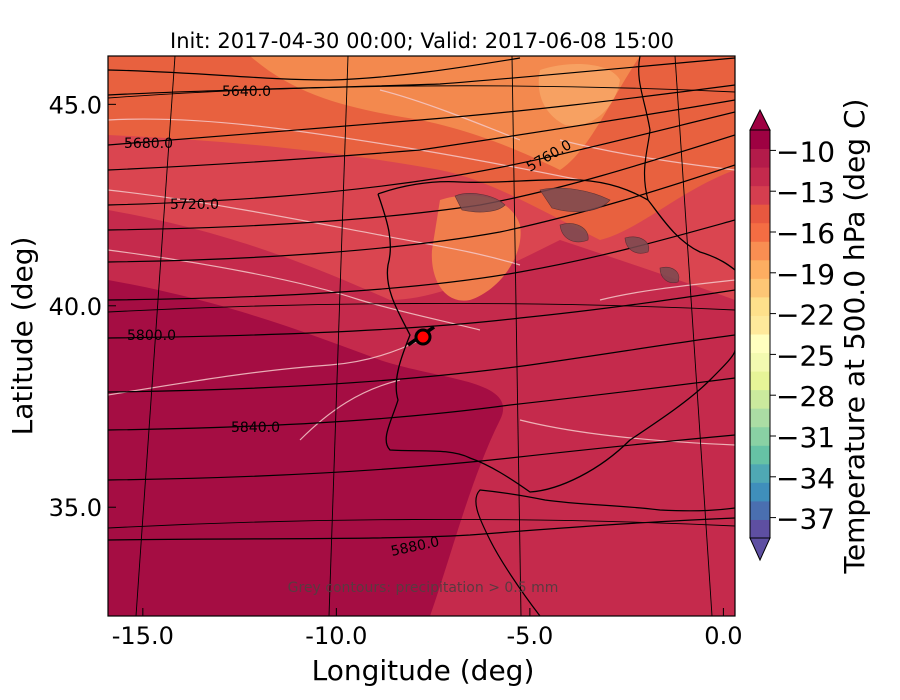 This screenshot has height=700, width=900. Describe the element at coordinates (151, 336) in the screenshot. I see `contour-label: 5800.0` at that location.